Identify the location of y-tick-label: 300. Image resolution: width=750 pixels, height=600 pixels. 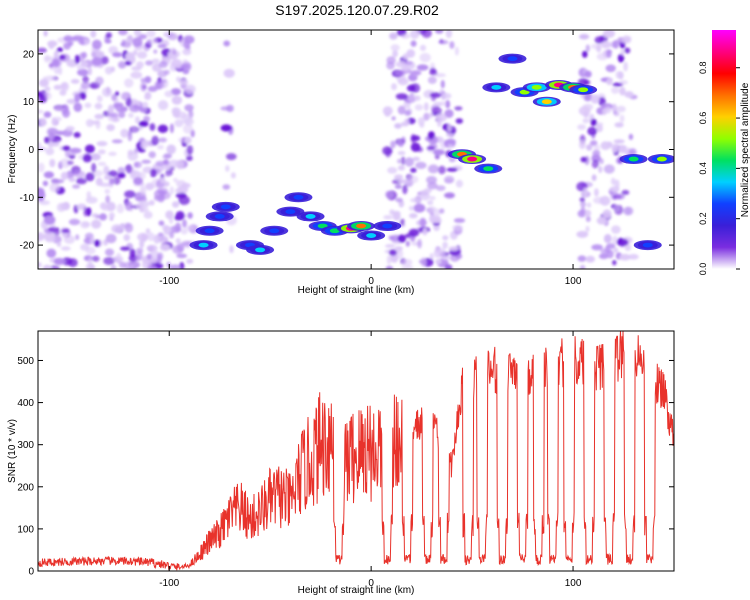
(25, 445).